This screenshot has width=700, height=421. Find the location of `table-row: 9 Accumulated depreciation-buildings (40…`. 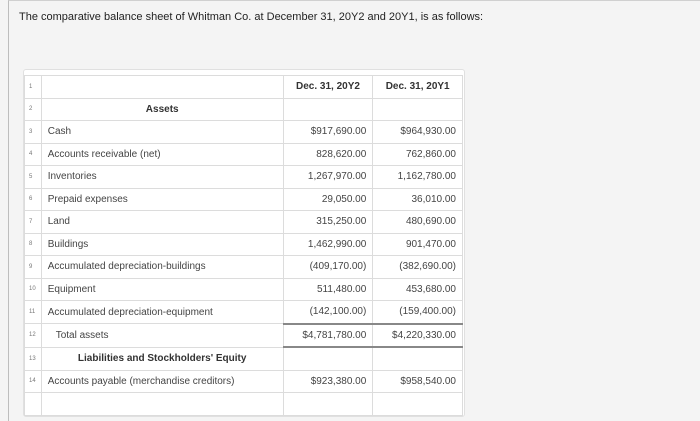

table-row: 9 Accumulated depreciation-buildings (40… is located at coordinates (243, 267).